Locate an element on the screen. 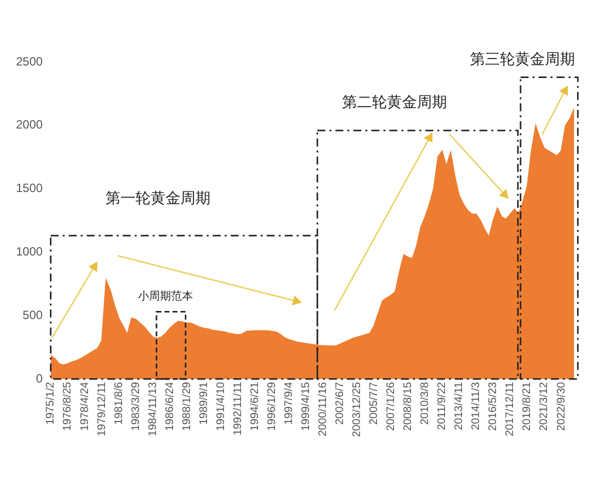 Image resolution: width=600 pixels, height=480 pixels. annotation: 第一轮黄金周期 is located at coordinates (158, 197).